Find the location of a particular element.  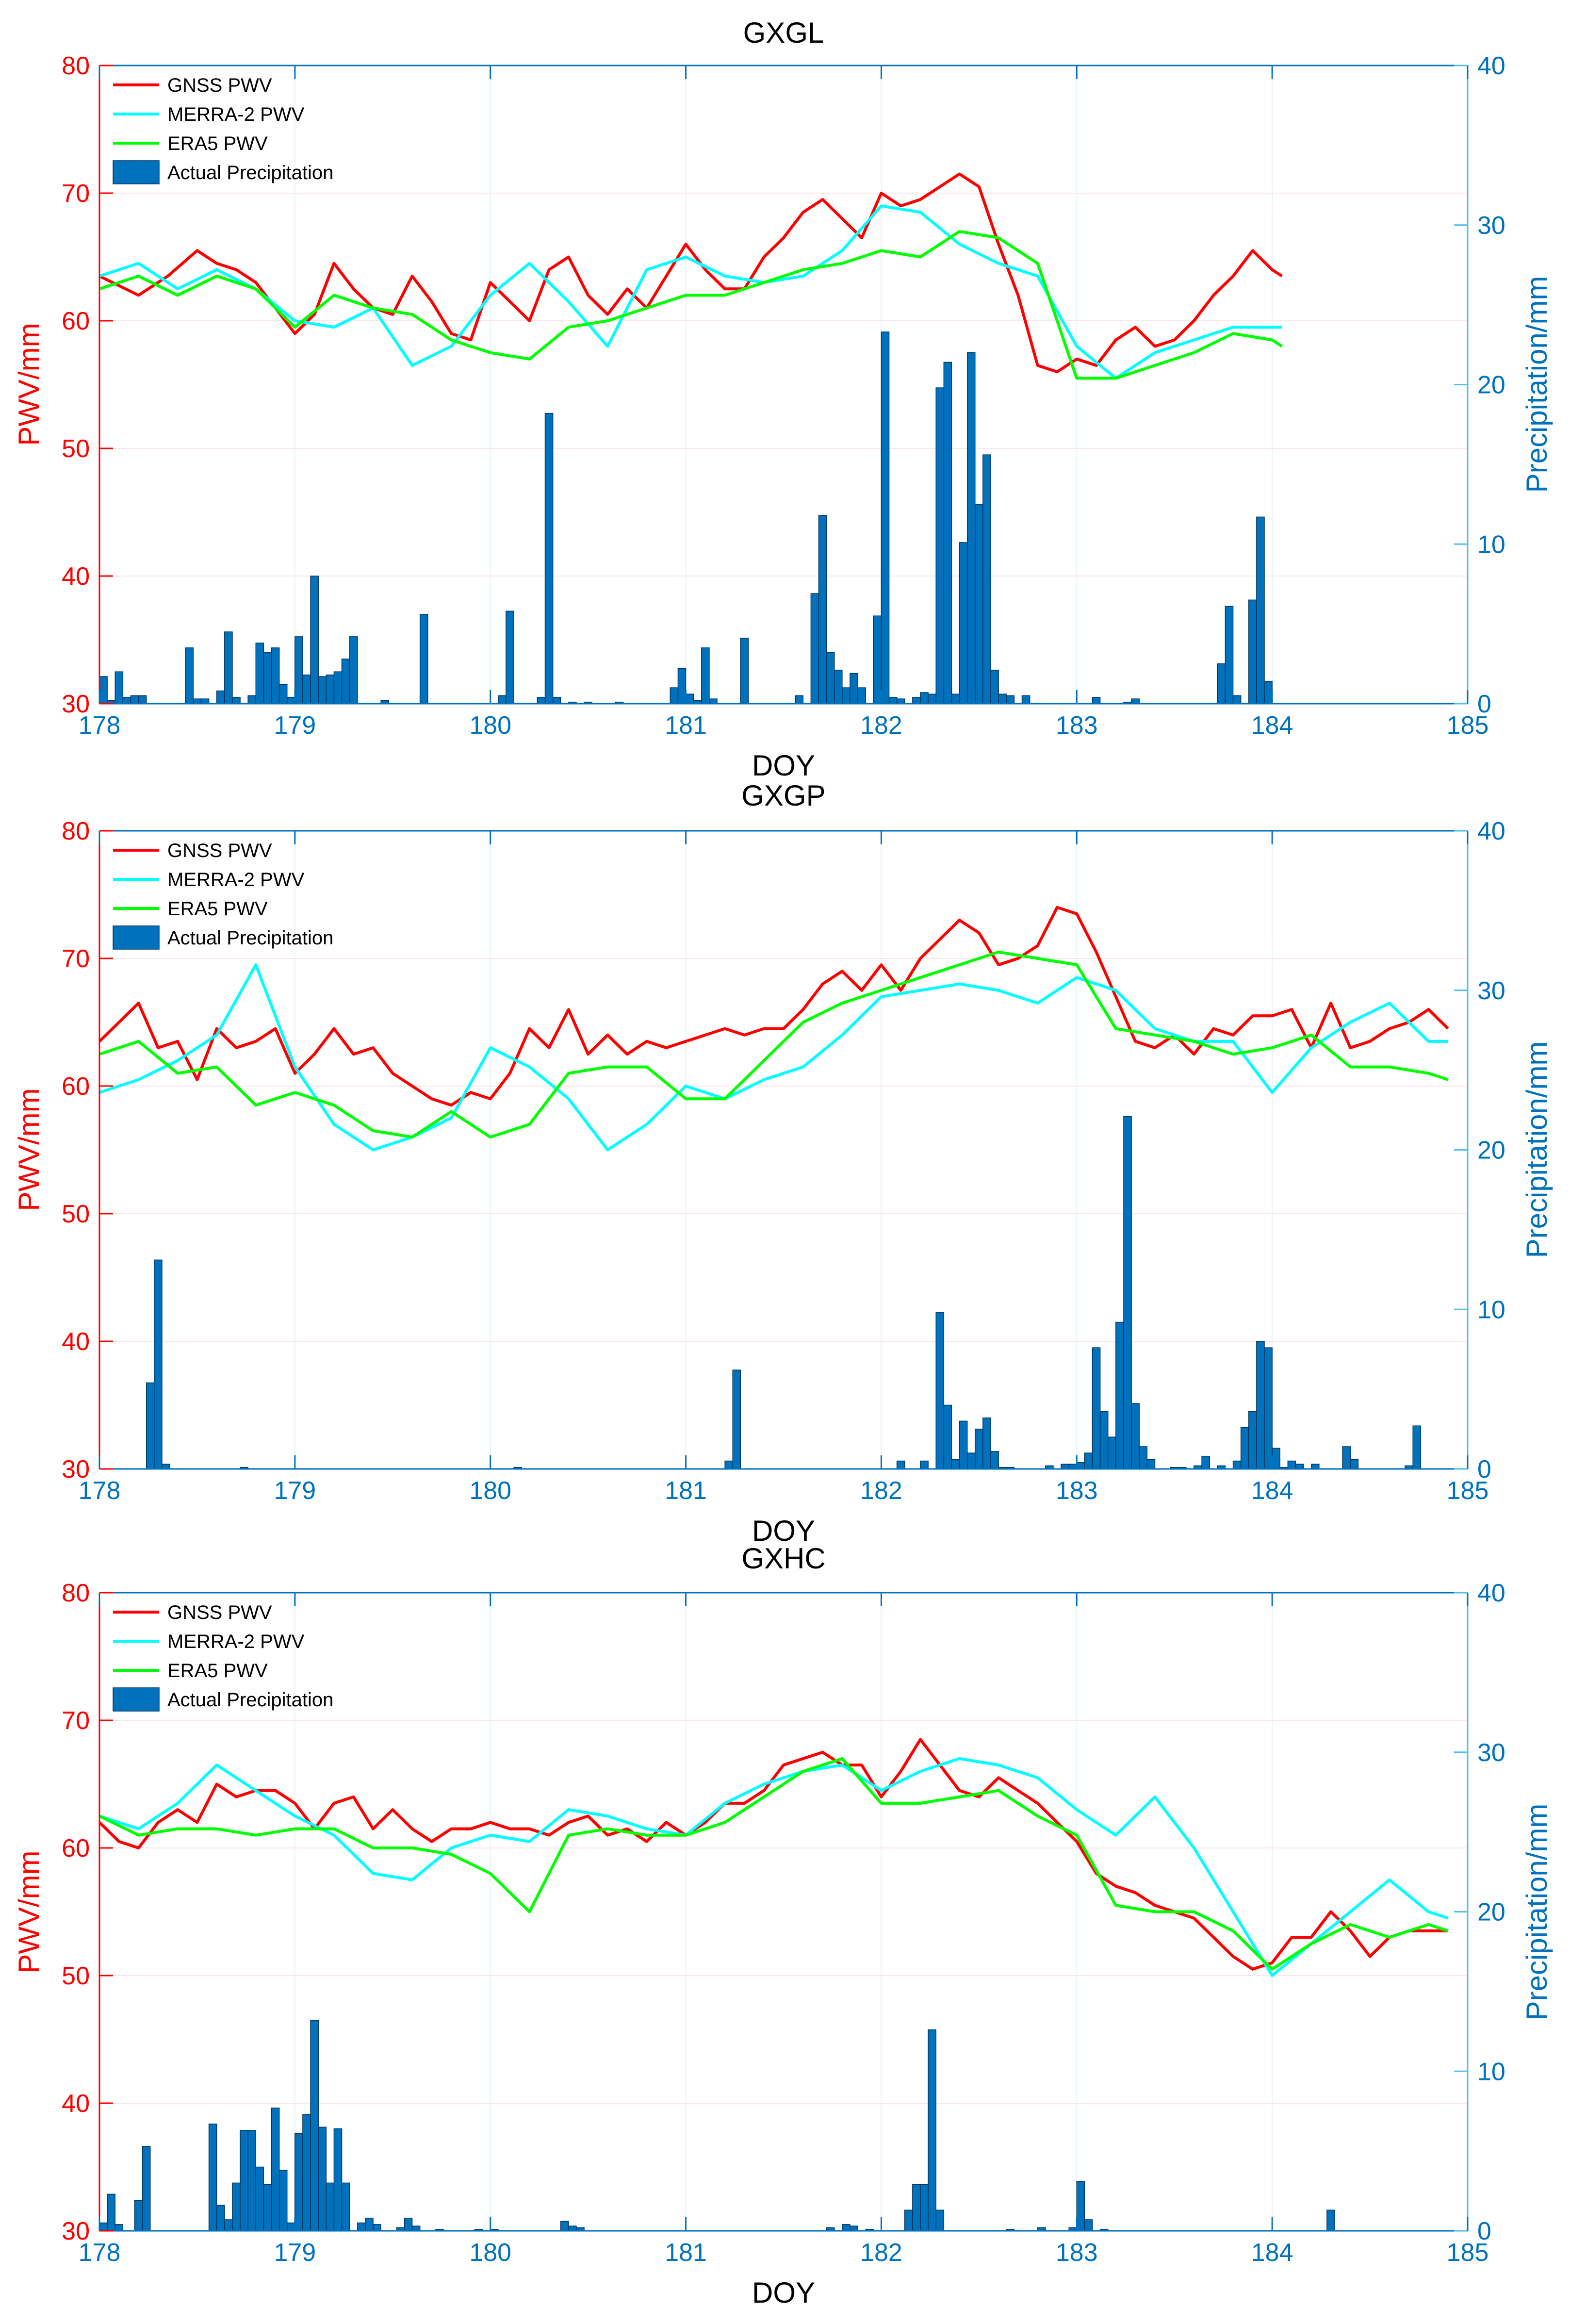

legend-label: Actual Precipitation is located at coordinates (250, 1700).